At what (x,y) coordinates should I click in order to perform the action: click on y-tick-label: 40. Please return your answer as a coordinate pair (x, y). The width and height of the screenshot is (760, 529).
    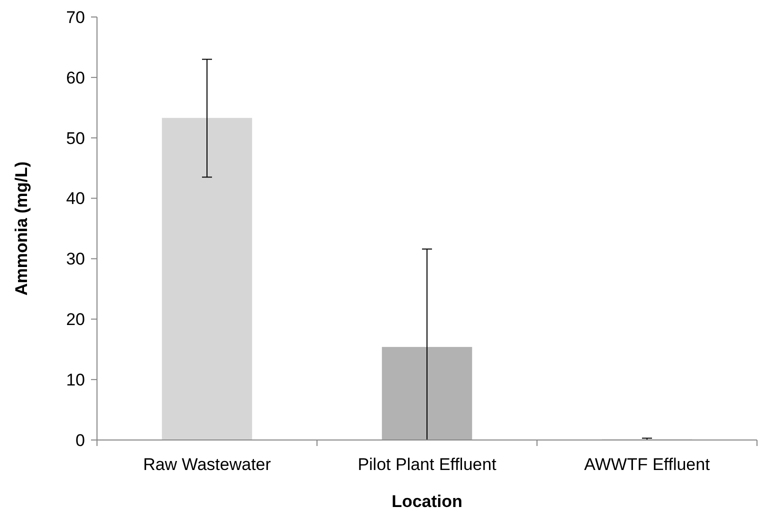
    Looking at the image, I should click on (75, 198).